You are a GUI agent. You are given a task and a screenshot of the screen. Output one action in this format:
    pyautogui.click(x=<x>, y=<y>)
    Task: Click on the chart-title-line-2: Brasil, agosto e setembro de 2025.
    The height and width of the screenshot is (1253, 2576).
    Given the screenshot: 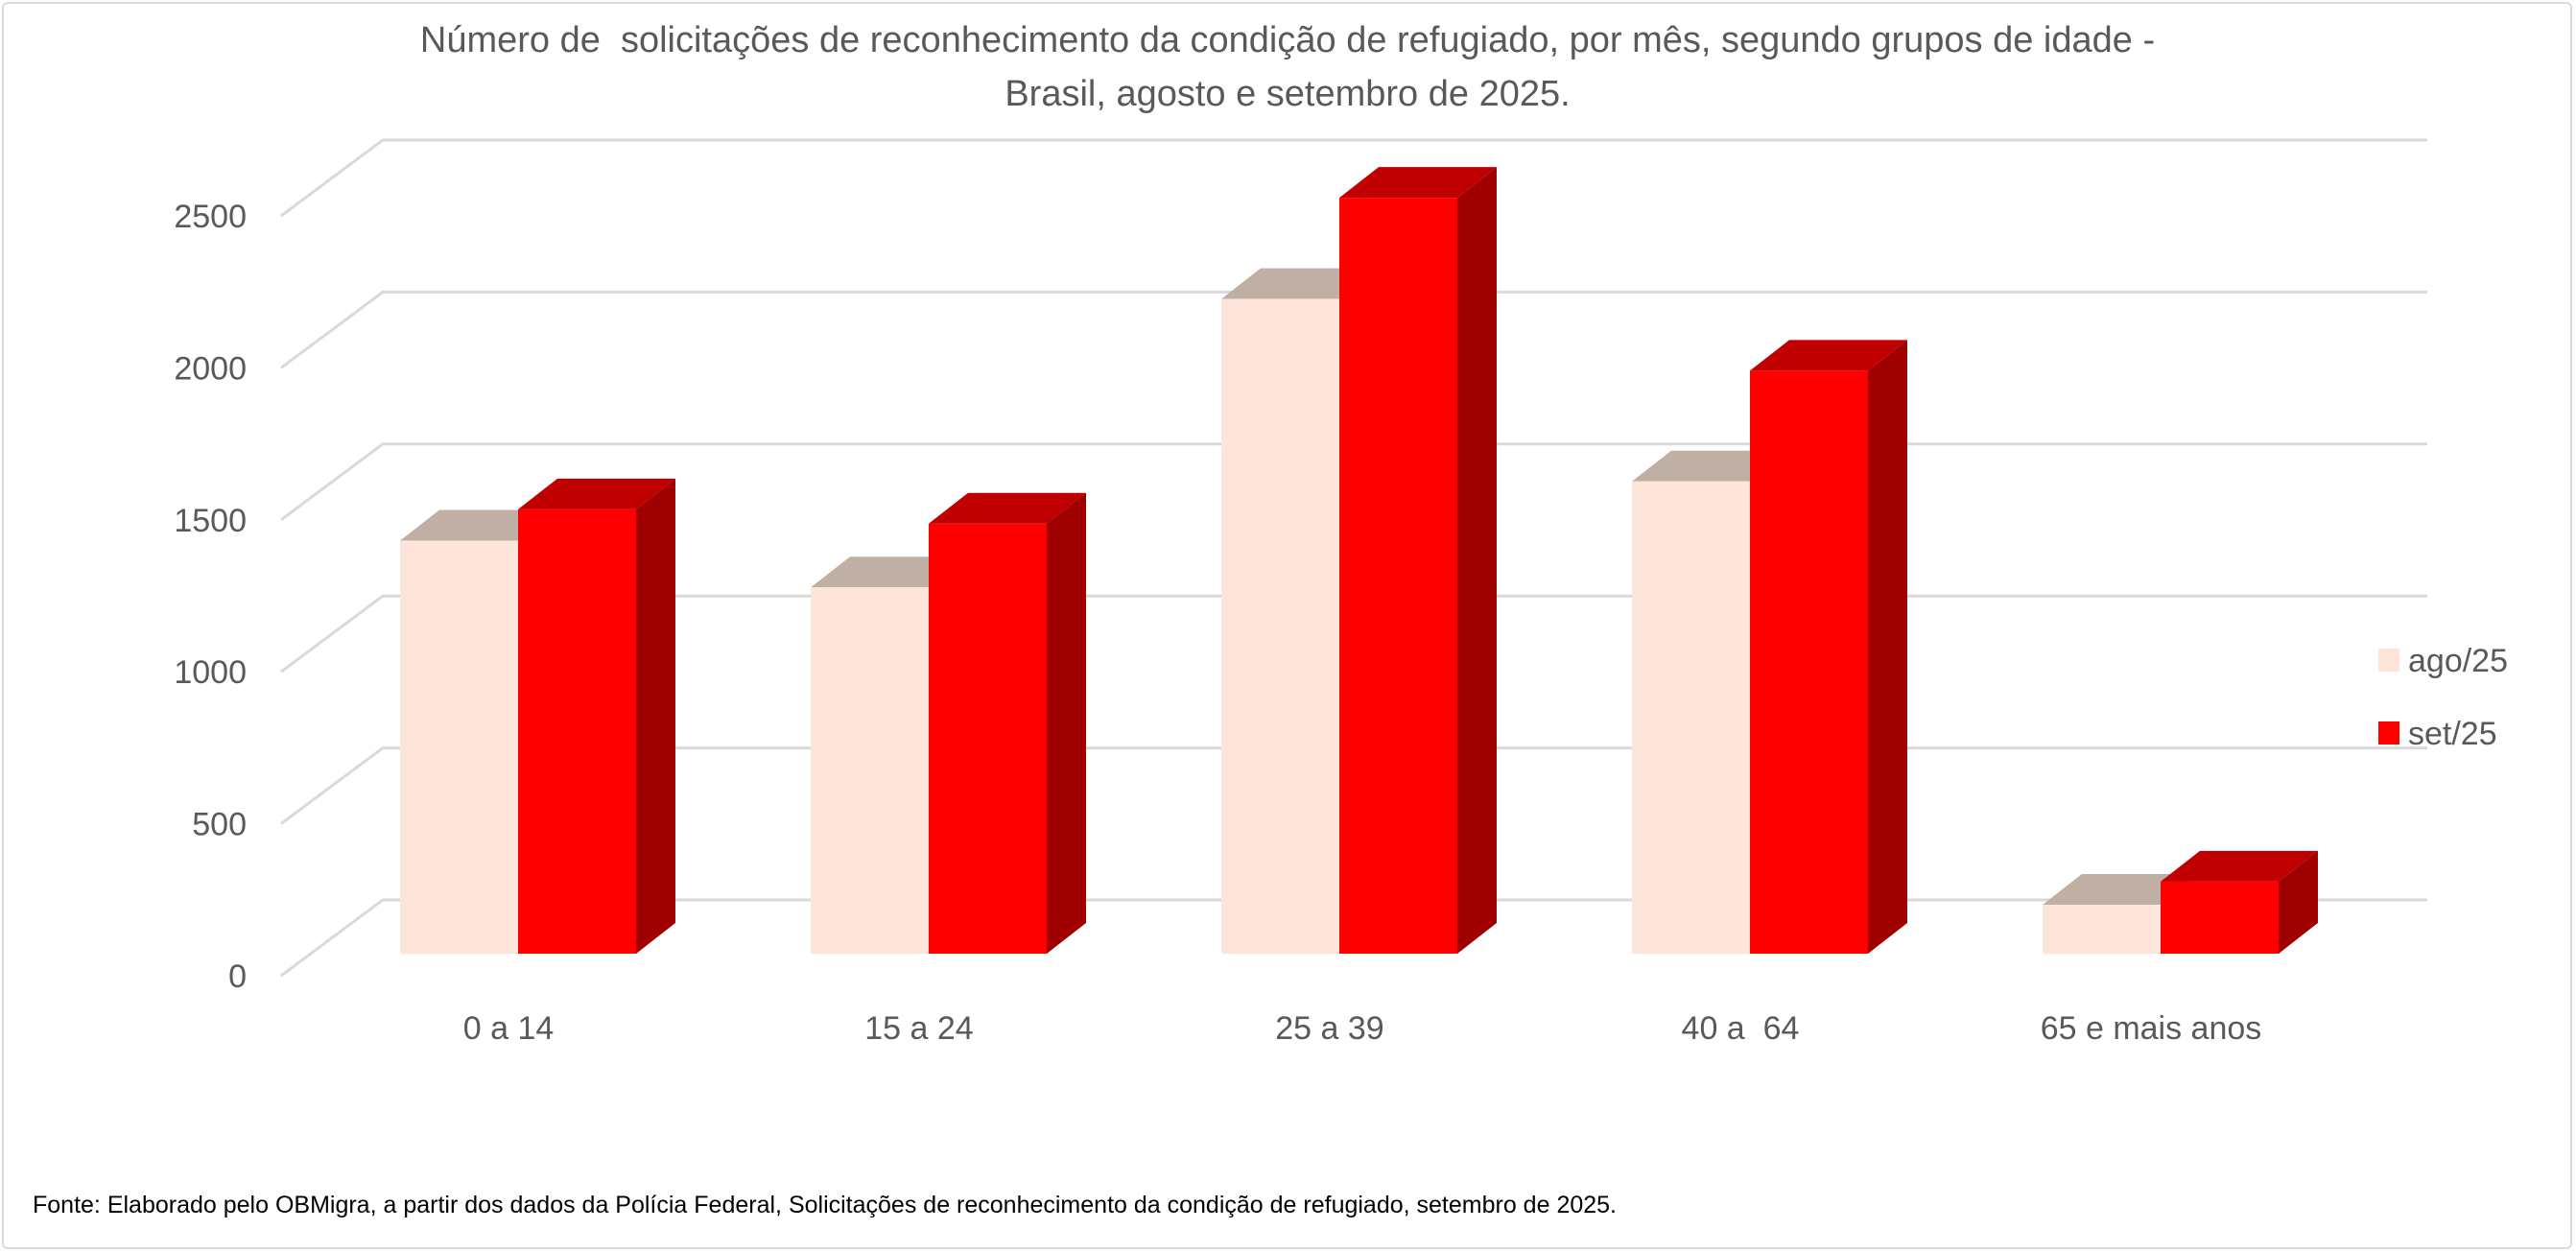 What is the action you would take?
    pyautogui.click(x=1287, y=94)
    